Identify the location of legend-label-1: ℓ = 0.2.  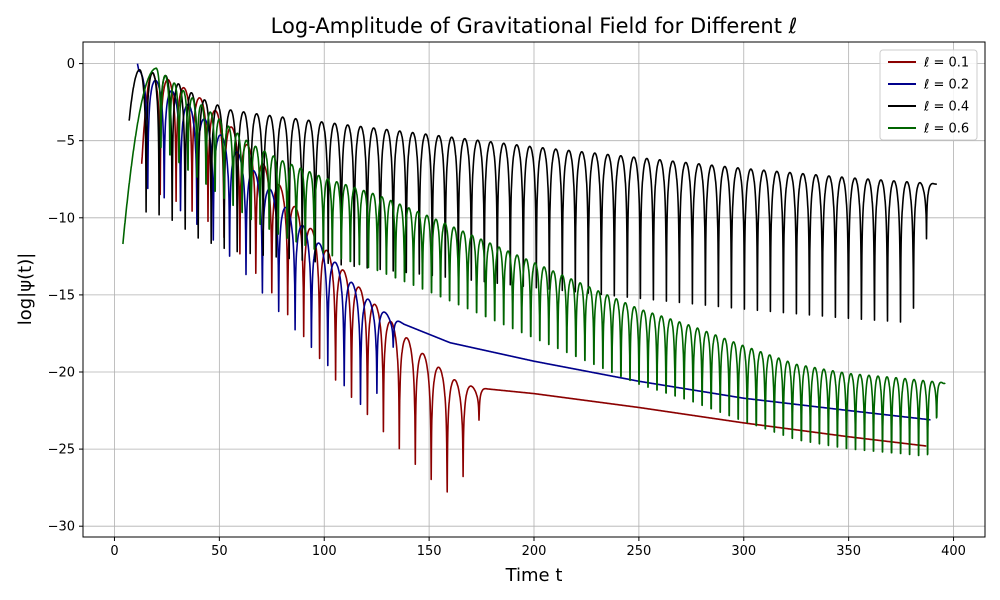
(946, 85).